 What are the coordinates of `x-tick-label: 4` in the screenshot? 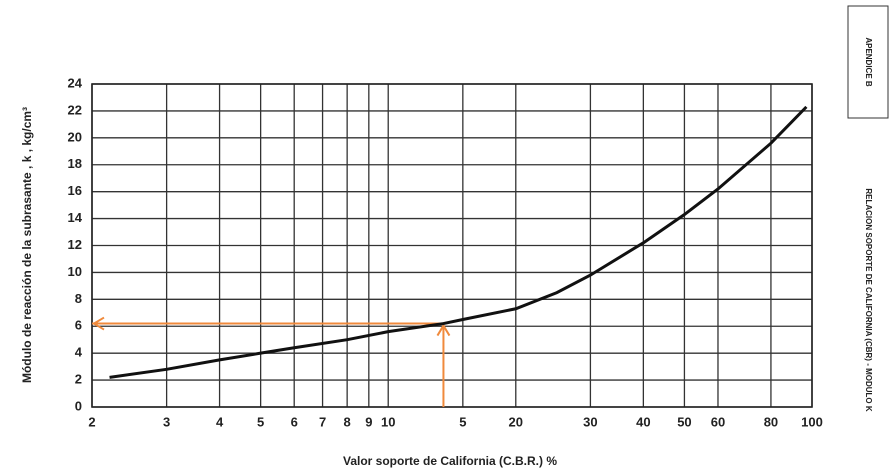 It's located at (220, 421).